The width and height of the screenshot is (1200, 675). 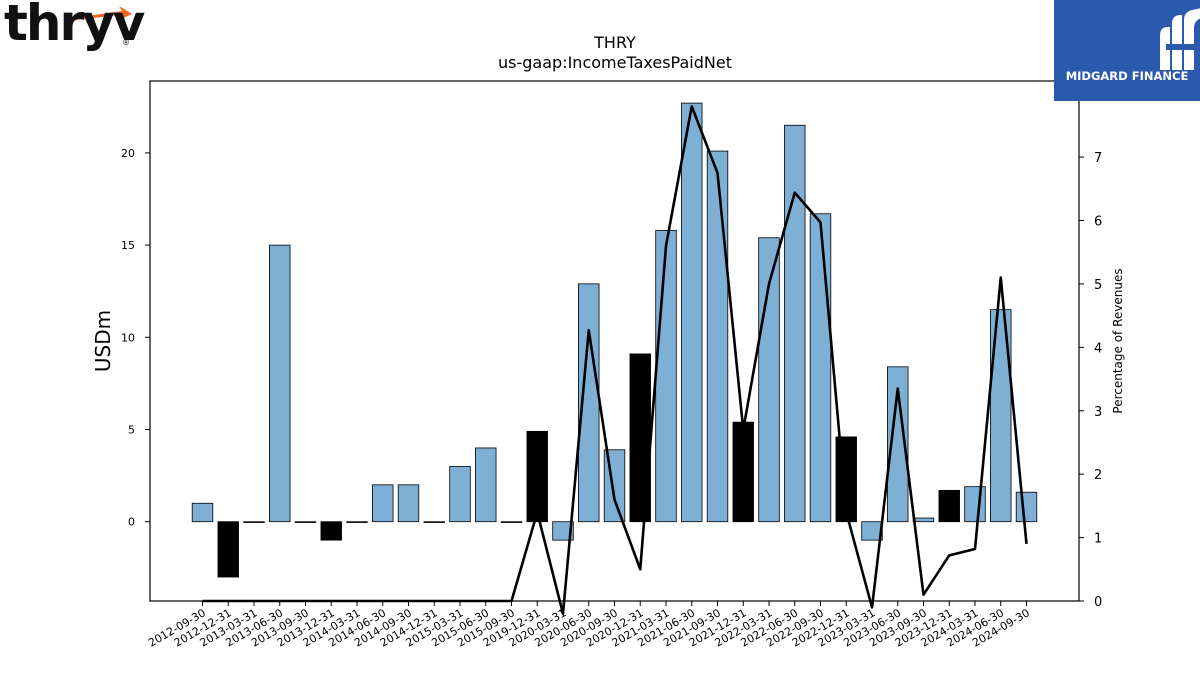 What do you see at coordinates (1127, 76) in the screenshot?
I see `midgard-finance-text: MIDGARD FINANCE` at bounding box center [1127, 76].